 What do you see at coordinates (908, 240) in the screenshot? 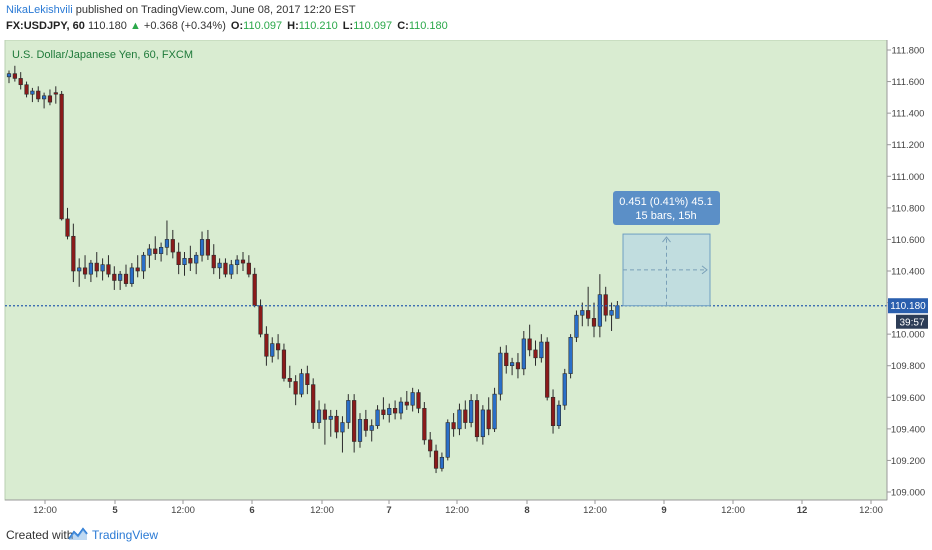
I see `price-tick-label: 110.600` at bounding box center [908, 240].